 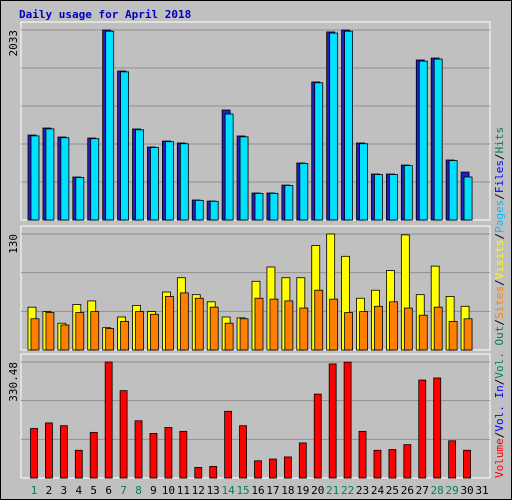 I want to click on x-tick-label: 14, so click(x=229, y=490).